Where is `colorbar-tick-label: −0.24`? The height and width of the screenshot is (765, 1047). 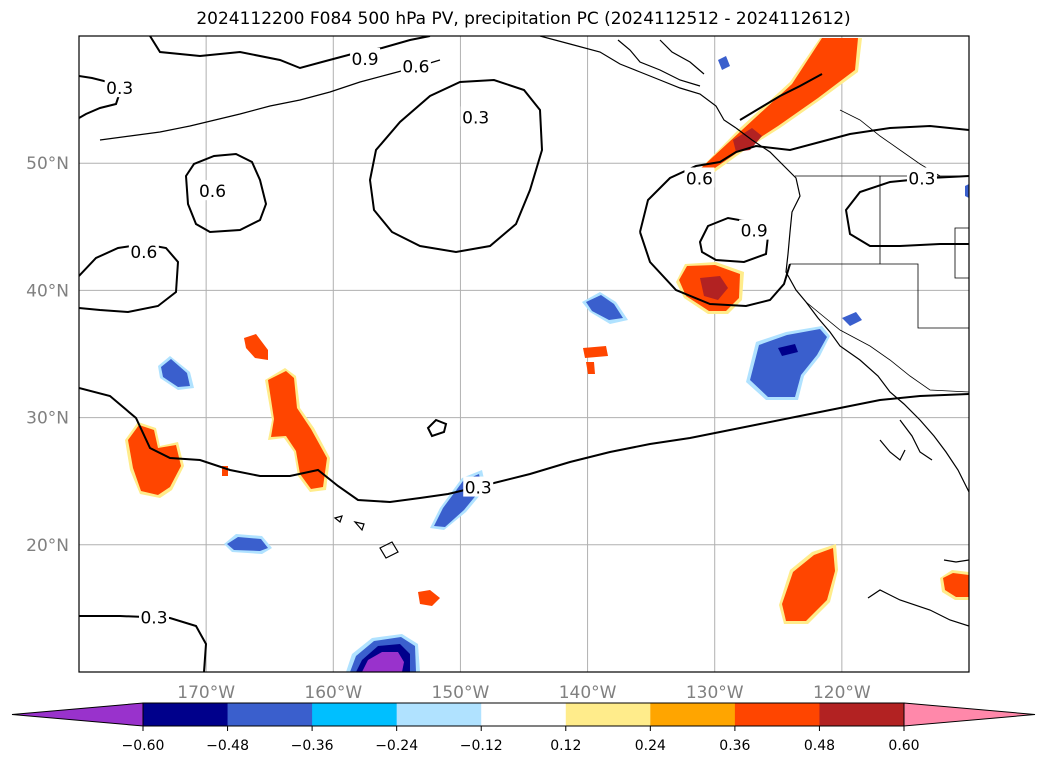 colorbar-tick-label: −0.24 is located at coordinates (396, 746).